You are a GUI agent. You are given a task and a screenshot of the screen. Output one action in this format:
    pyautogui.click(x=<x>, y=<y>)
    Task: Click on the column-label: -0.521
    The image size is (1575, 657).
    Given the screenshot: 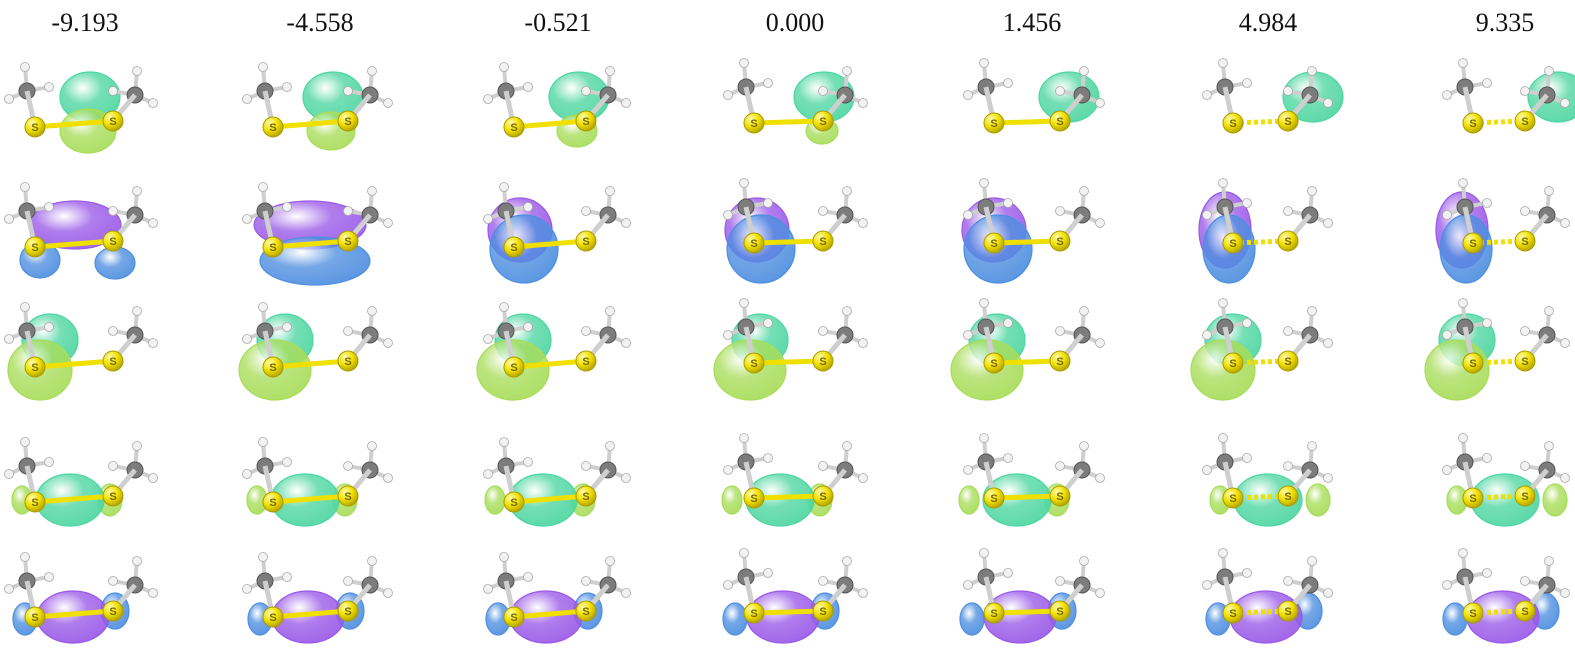 What is the action you would take?
    pyautogui.click(x=558, y=22)
    